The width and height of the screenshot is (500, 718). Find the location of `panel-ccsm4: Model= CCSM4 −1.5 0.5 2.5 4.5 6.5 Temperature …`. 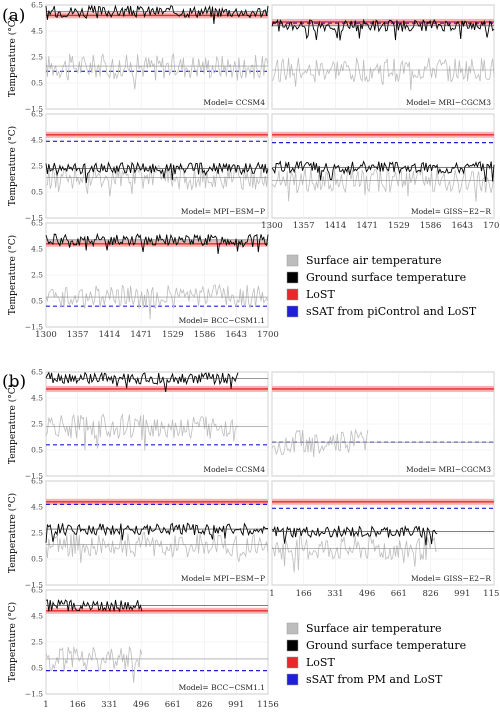

panel-ccsm4: Model= CCSM4 −1.5 0.5 2.5 4.5 6.5 Temperature … is located at coordinates (138, 424).